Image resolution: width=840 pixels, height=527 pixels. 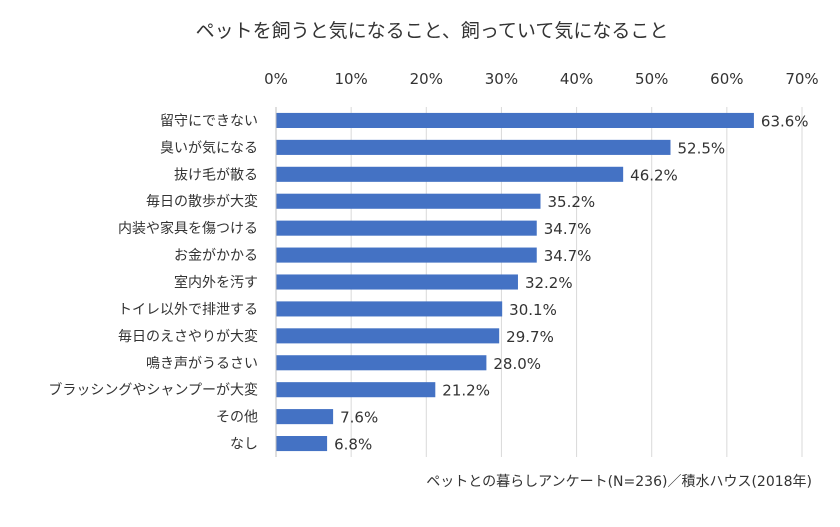 I want to click on category-label: 臭いが気になる, so click(x=209, y=148).